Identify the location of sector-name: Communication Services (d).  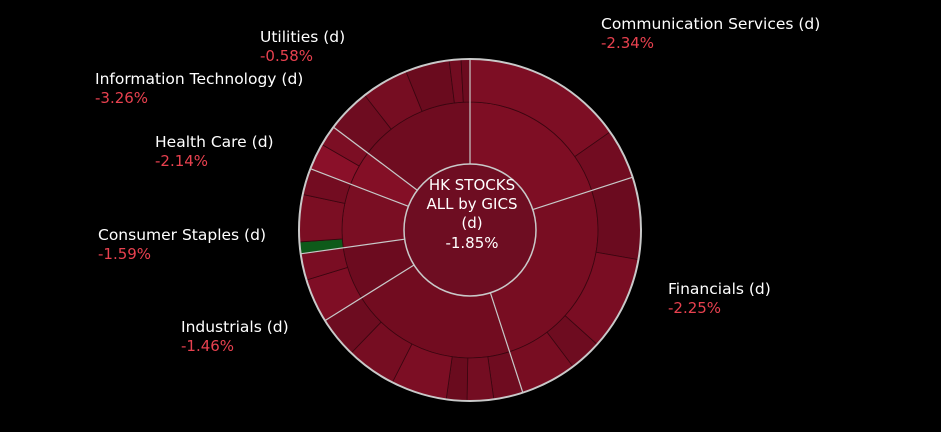
(711, 24).